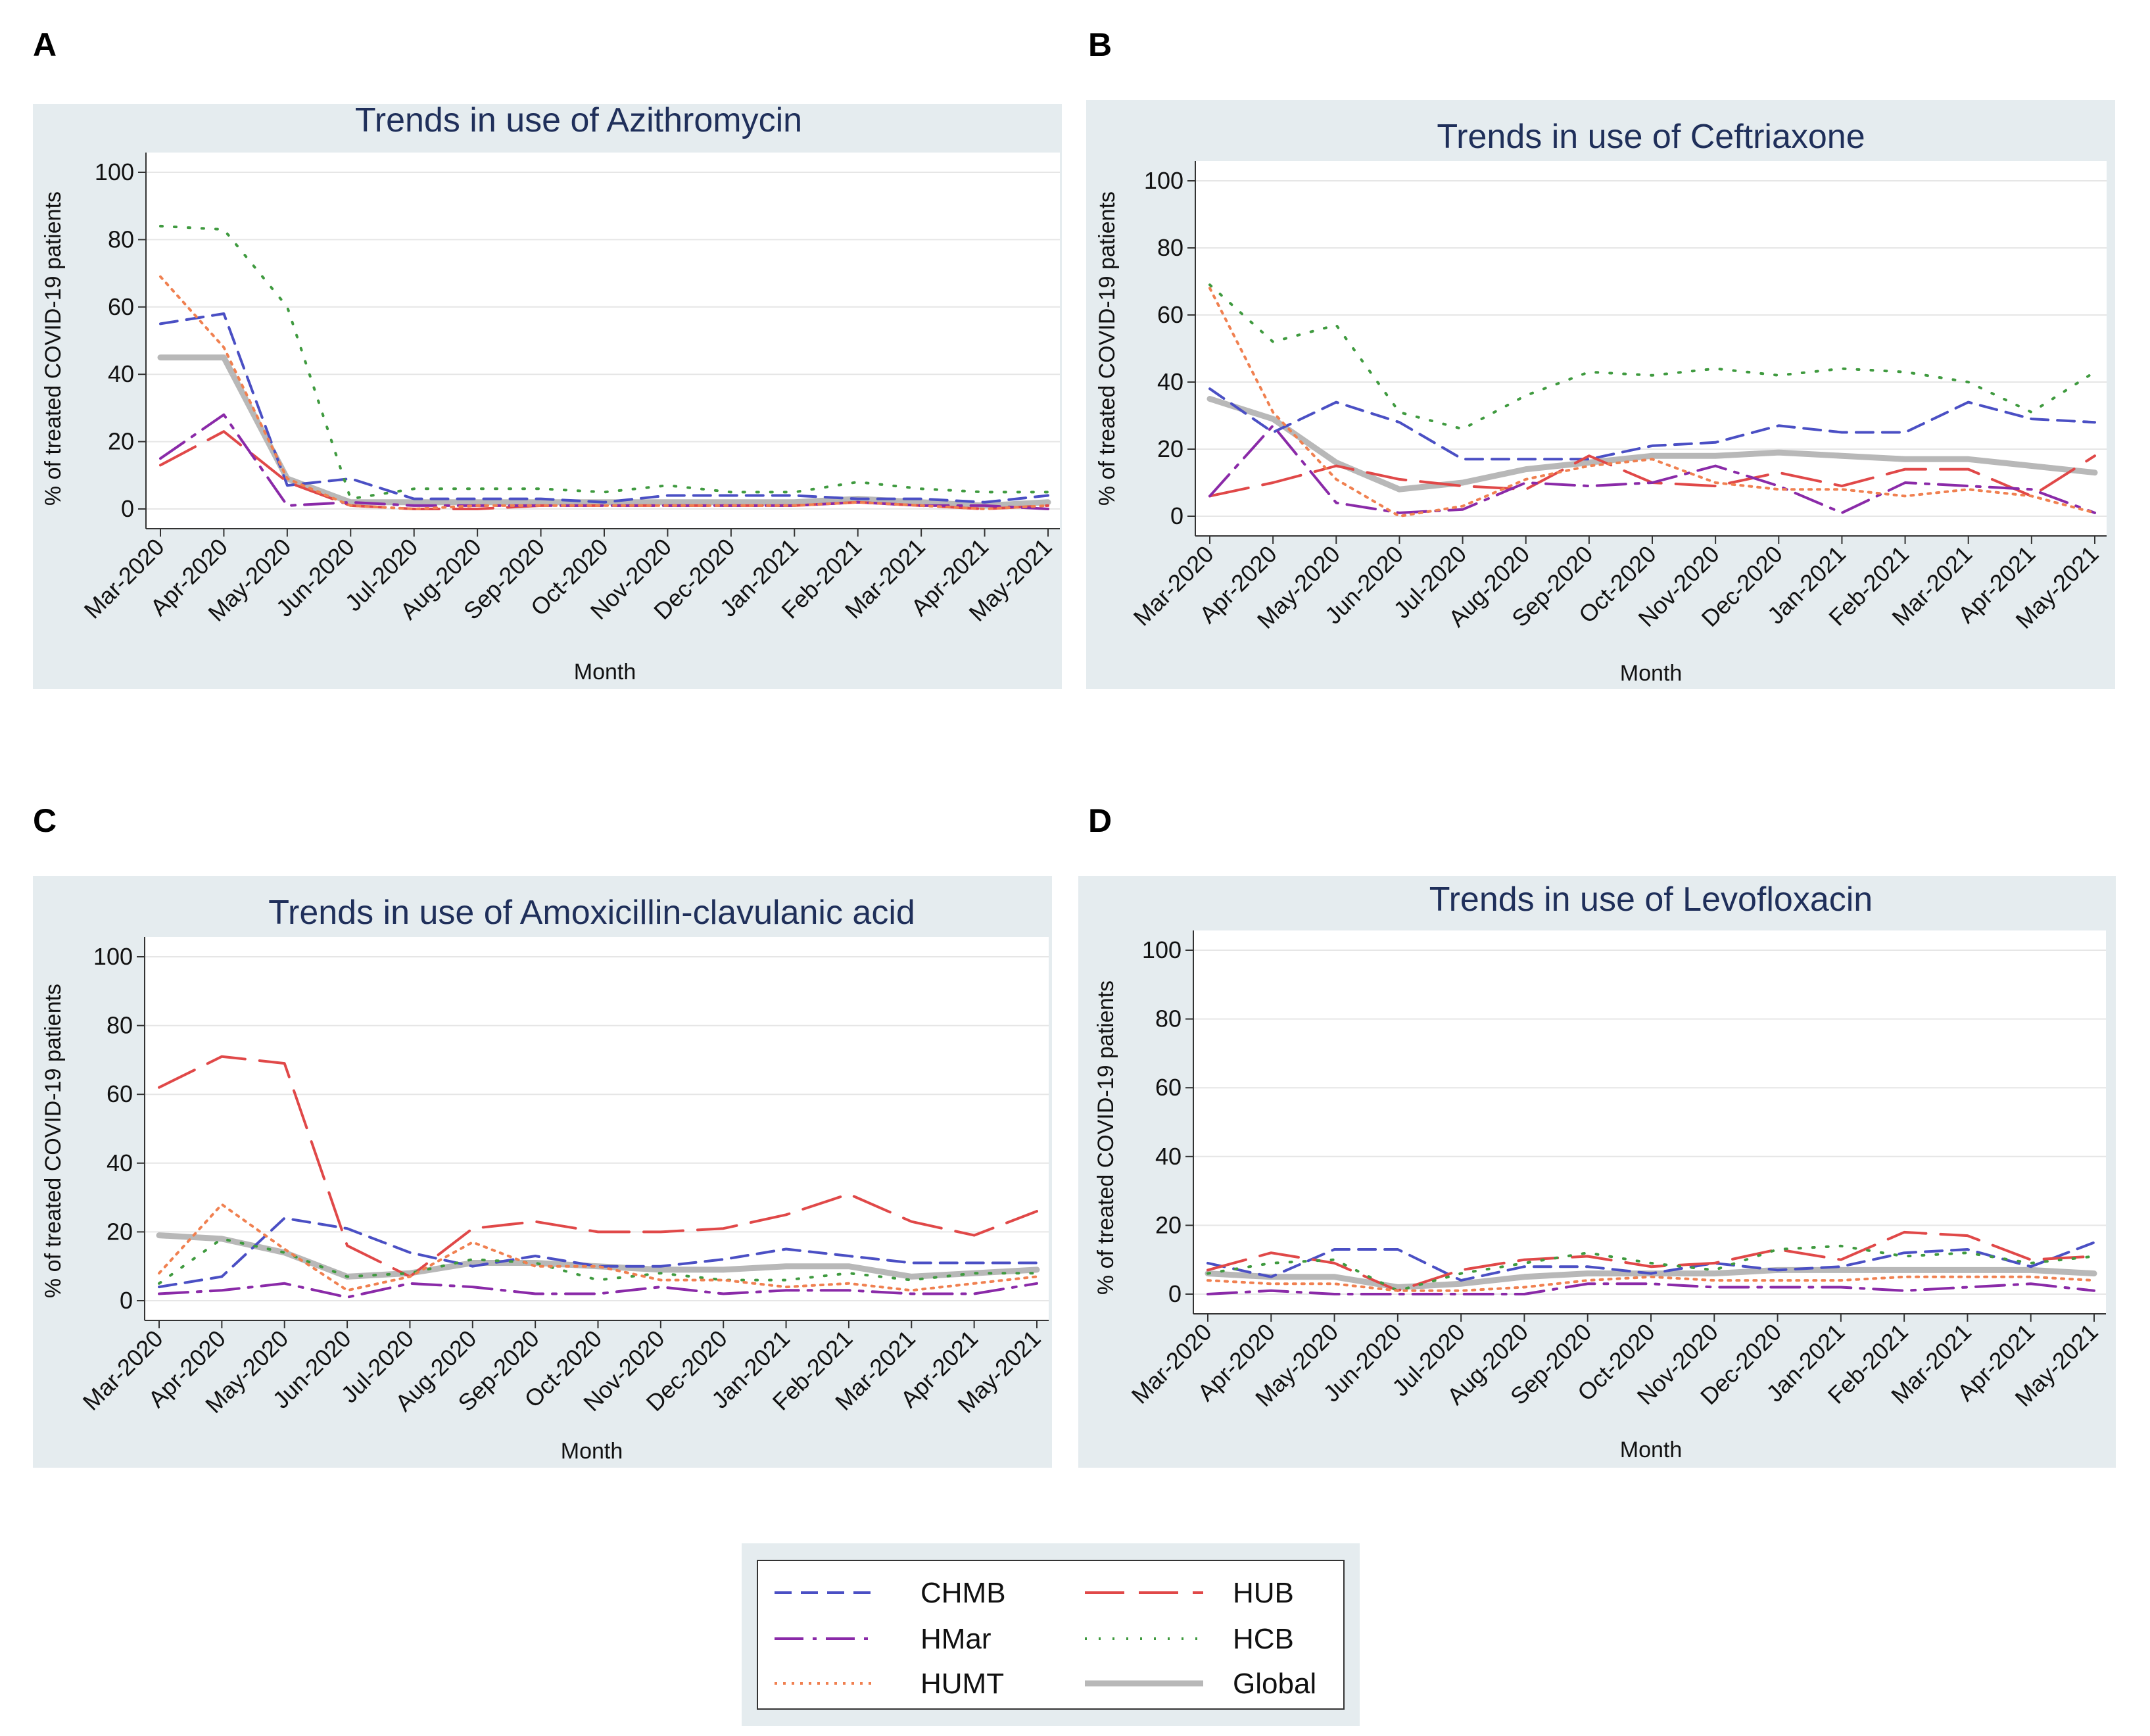 The width and height of the screenshot is (2150, 1736). Describe the element at coordinates (955, 1639) in the screenshot. I see `legend-label: HMar` at that location.